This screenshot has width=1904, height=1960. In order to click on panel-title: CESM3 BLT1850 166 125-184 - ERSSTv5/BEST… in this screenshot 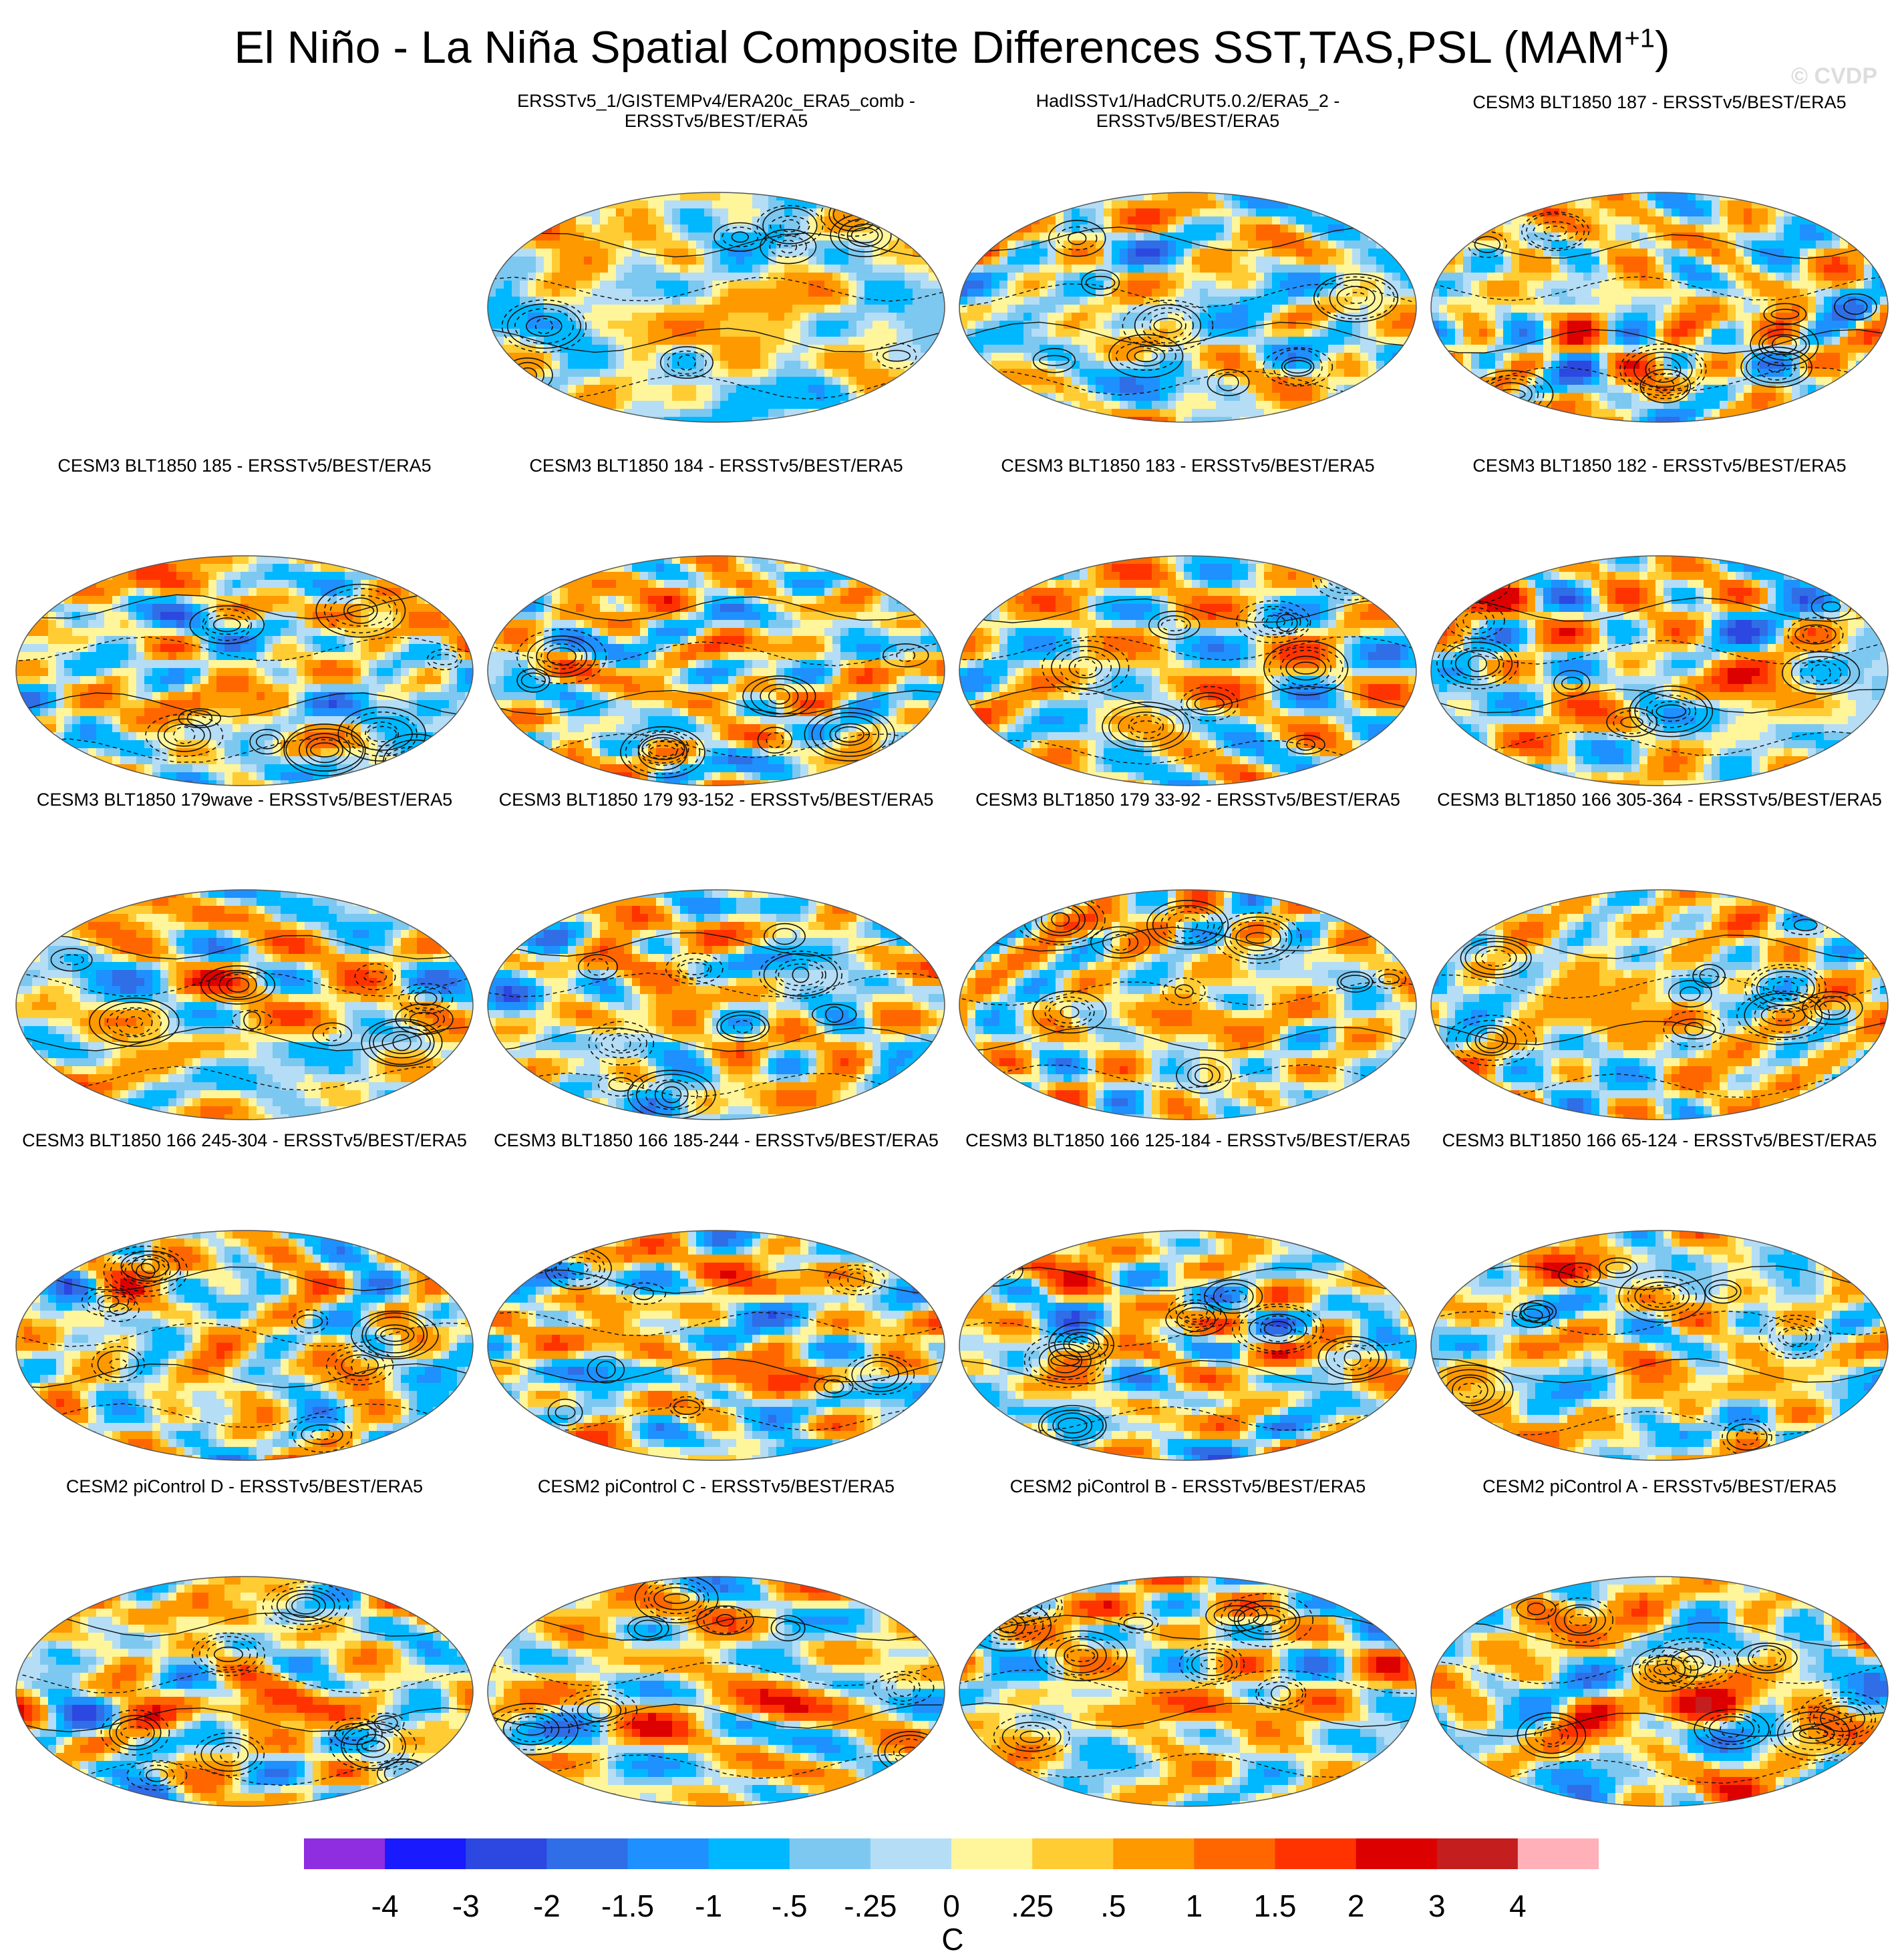, I will do `click(1187, 1140)`.